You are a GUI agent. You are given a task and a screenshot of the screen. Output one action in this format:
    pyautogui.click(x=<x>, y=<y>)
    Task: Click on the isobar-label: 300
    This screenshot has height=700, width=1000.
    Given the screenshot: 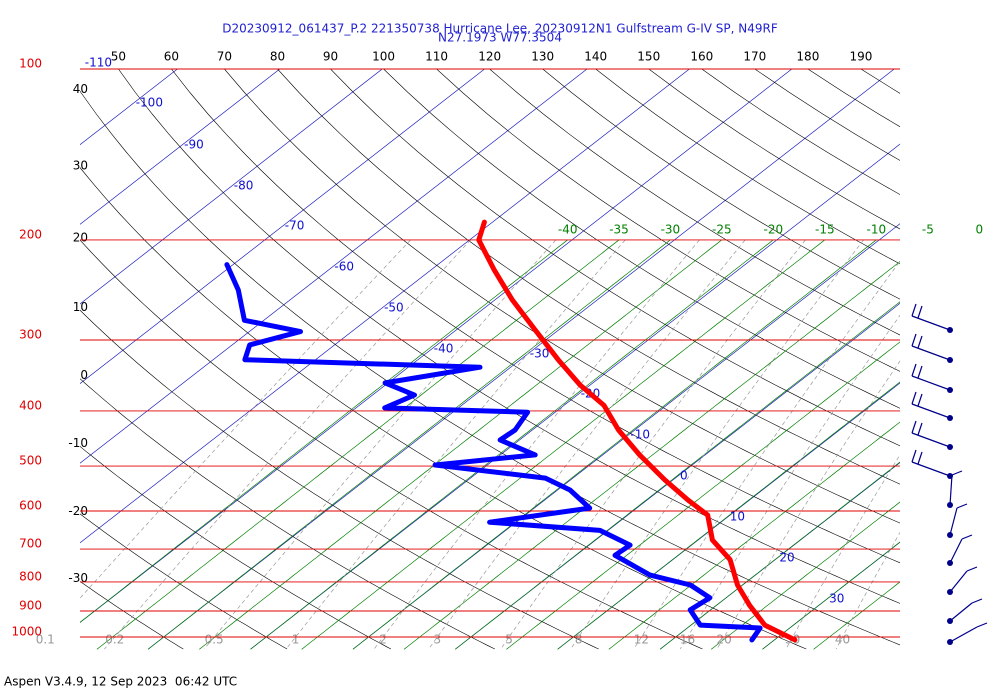 What is the action you would take?
    pyautogui.click(x=30, y=335)
    